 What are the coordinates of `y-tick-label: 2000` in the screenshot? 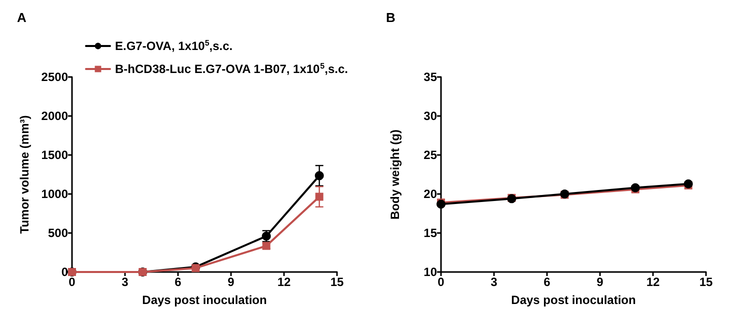 It's located at (54, 116).